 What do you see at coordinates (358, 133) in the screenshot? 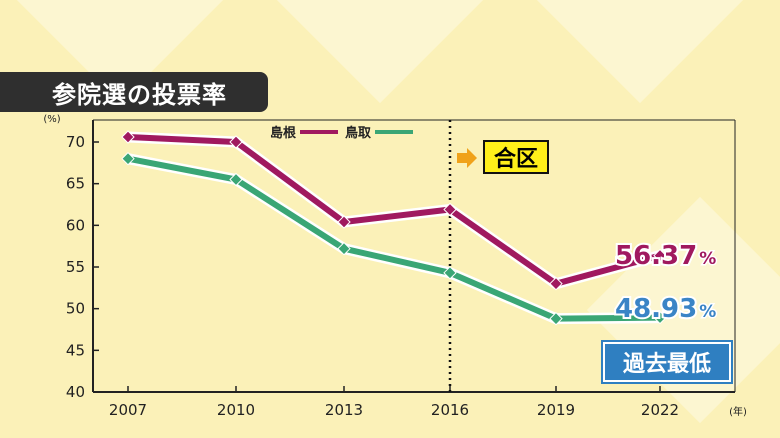
I see `legend-label: 鳥取` at bounding box center [358, 133].